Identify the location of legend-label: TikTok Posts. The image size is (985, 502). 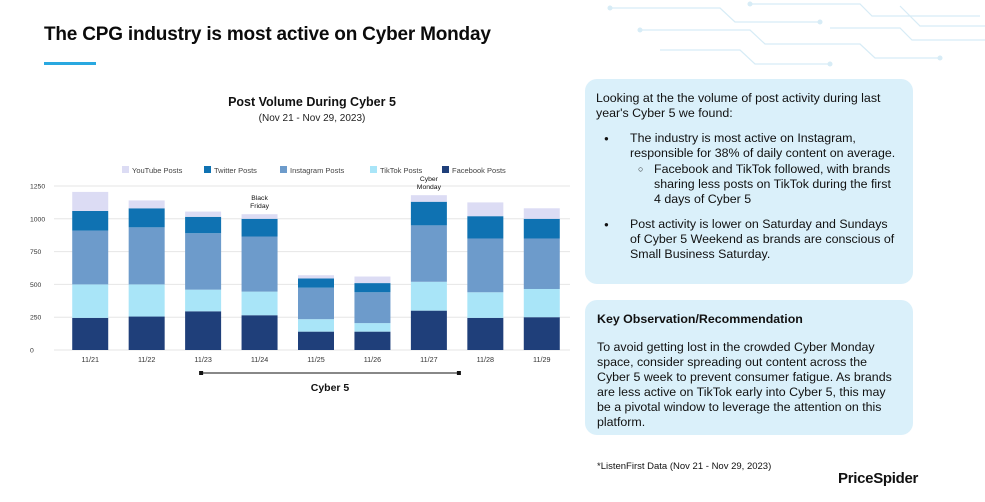
(401, 170).